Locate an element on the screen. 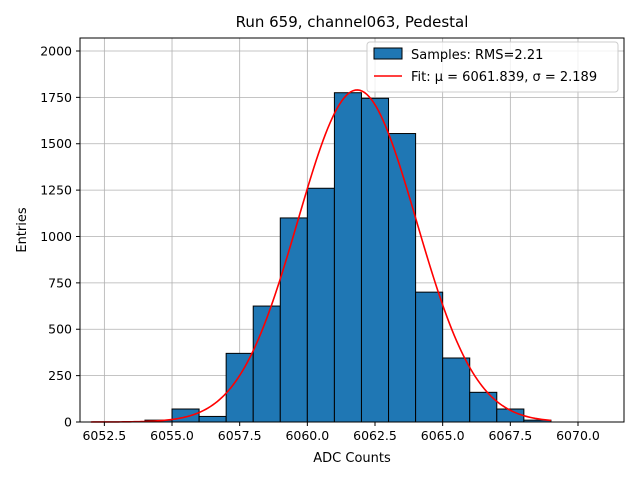 The width and height of the screenshot is (640, 480). y-tick-label: 2000 is located at coordinates (56, 50).